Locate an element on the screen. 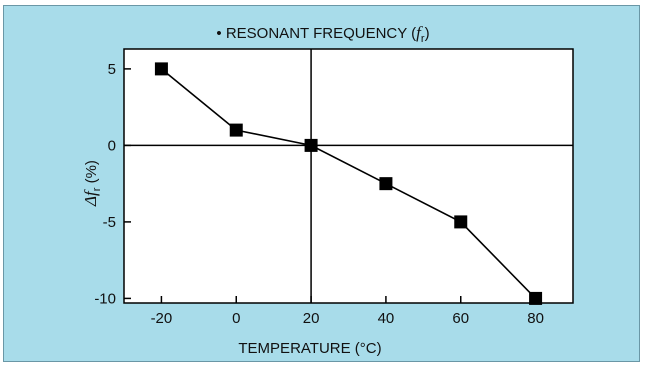 This screenshot has width=647, height=369. y-axis-ticks: 5 0 -5 -10 is located at coordinates (112, 184).